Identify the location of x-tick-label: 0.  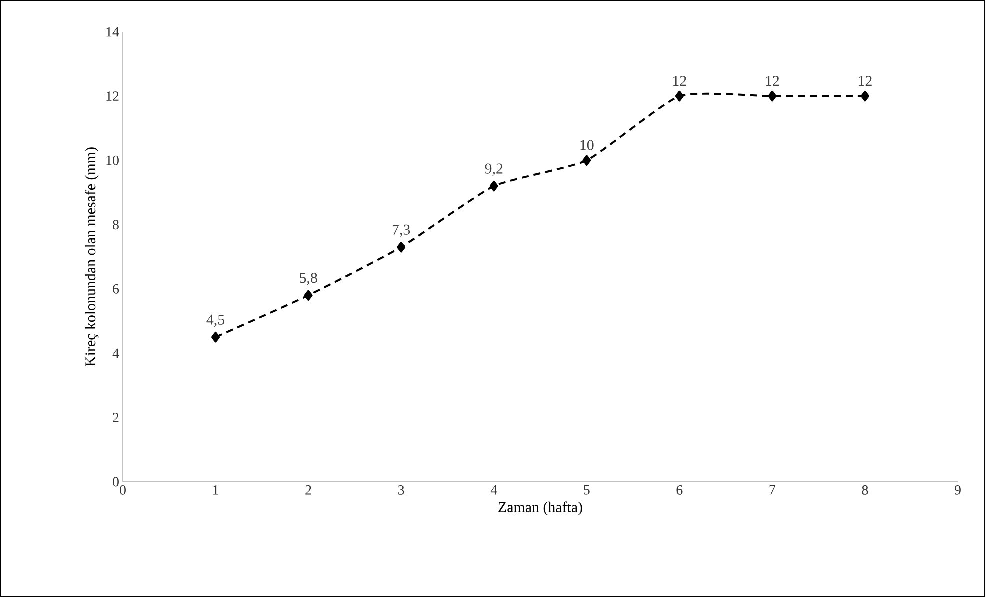
(123, 490).